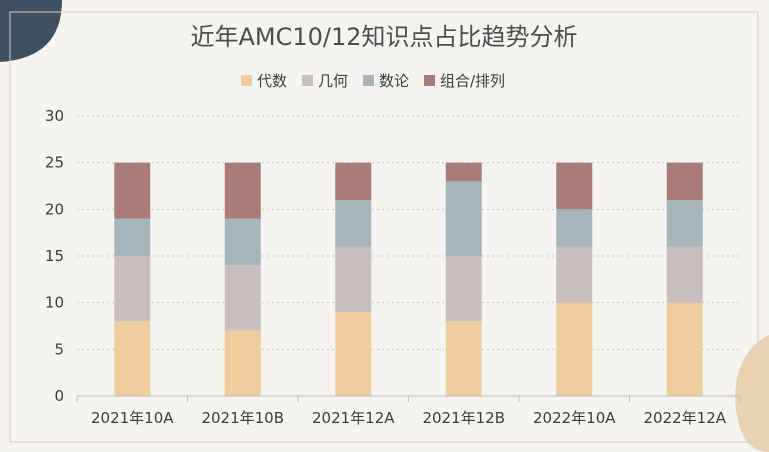 The image size is (769, 452). I want to click on x-tick-label: 2021年12A, so click(353, 418).